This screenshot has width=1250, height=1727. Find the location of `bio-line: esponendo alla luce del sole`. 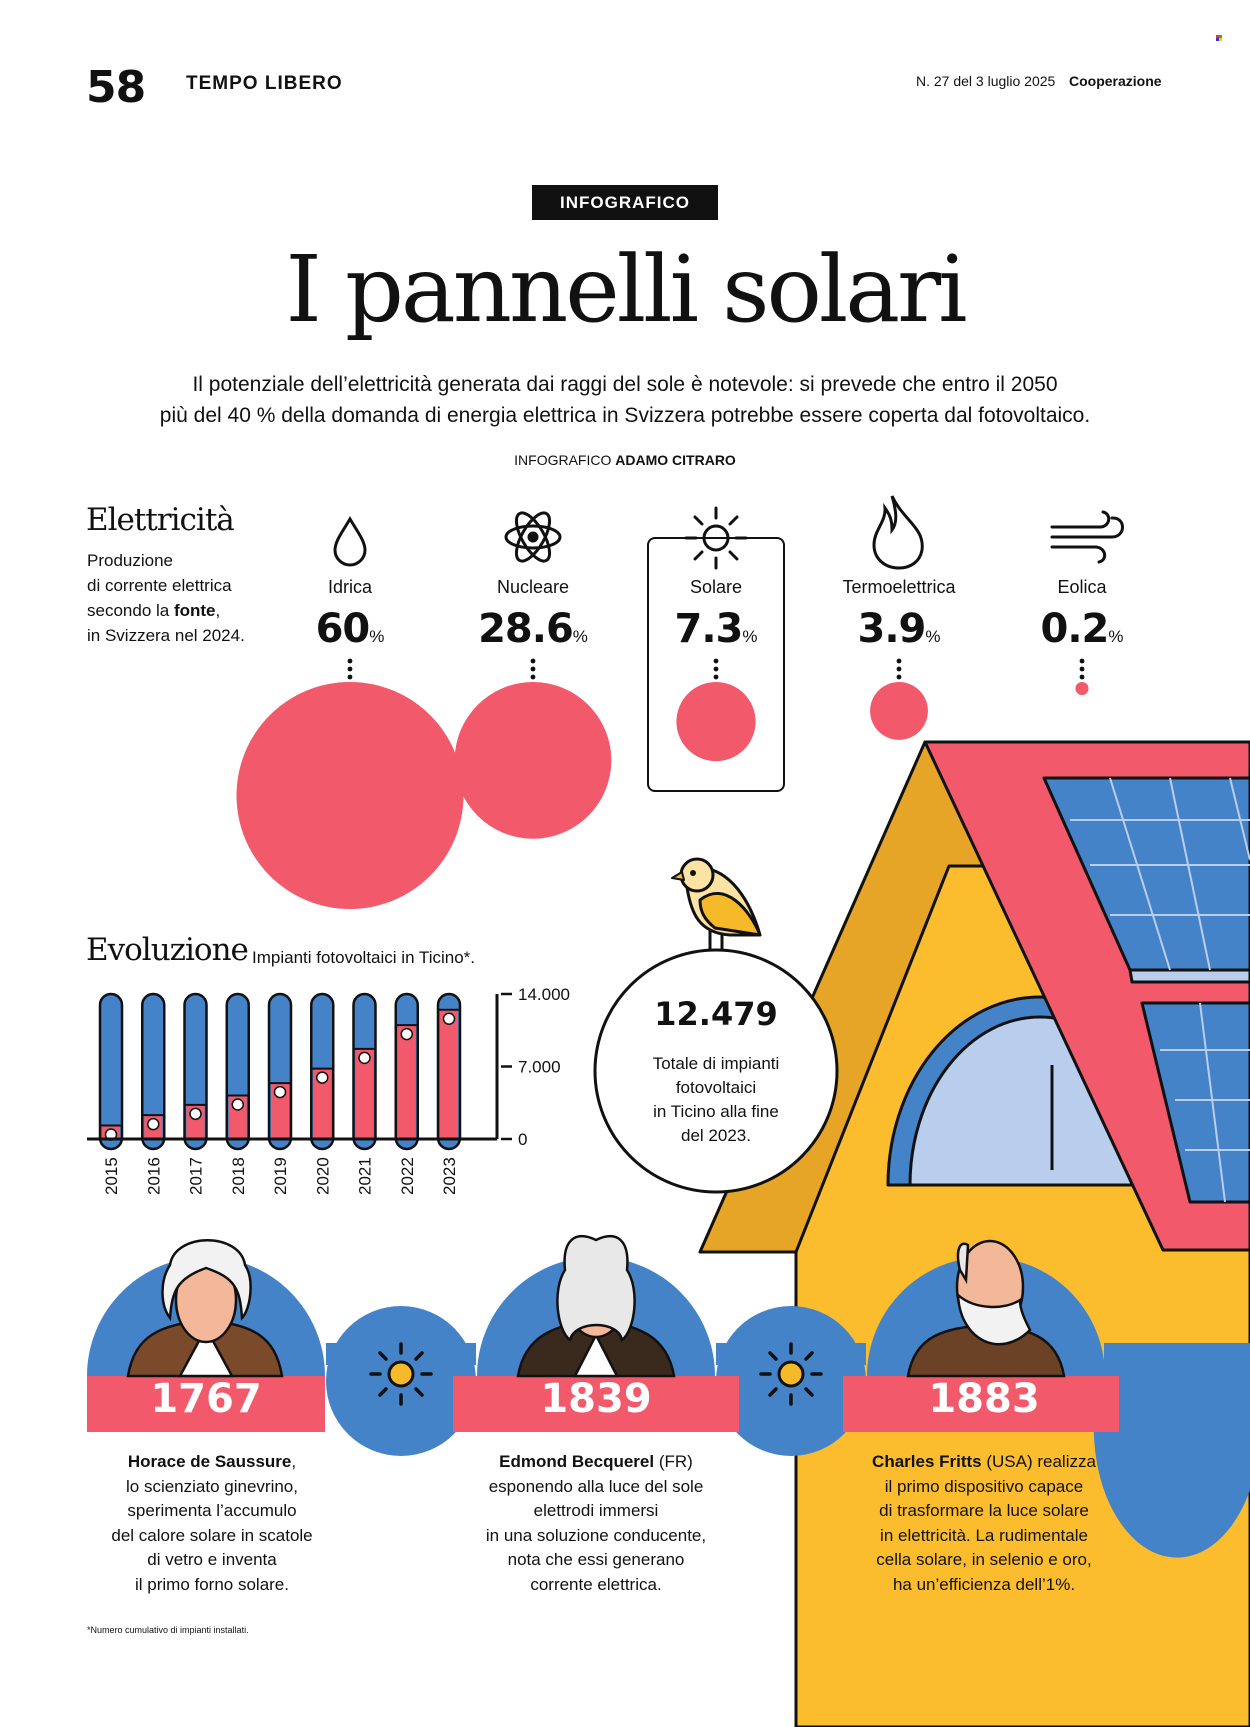

bio-line: esponendo alla luce del sole is located at coordinates (596, 1486).